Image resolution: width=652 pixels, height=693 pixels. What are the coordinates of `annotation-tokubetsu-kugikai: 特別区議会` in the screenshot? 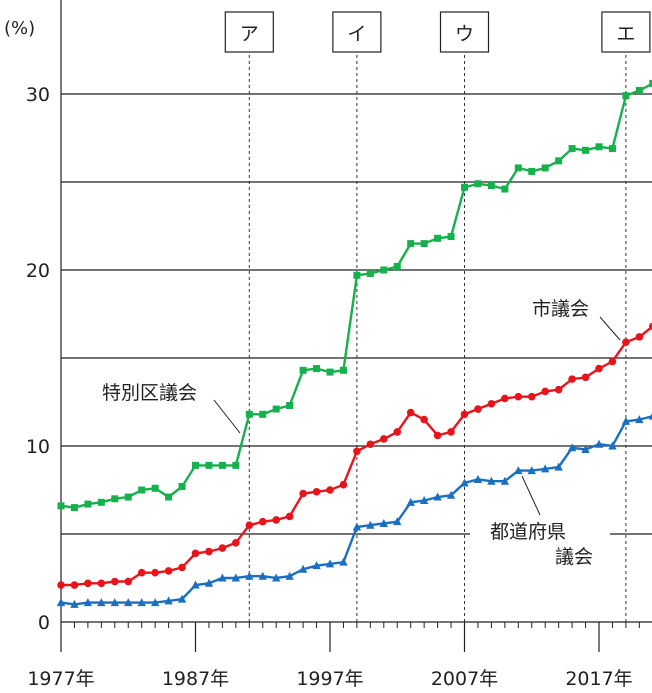 It's located at (149, 393).